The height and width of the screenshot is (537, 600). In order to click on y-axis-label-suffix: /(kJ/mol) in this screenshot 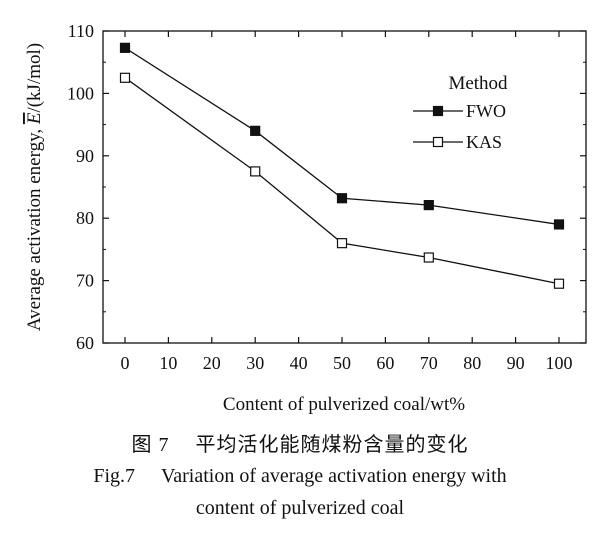, I will do `click(34, 78)`.